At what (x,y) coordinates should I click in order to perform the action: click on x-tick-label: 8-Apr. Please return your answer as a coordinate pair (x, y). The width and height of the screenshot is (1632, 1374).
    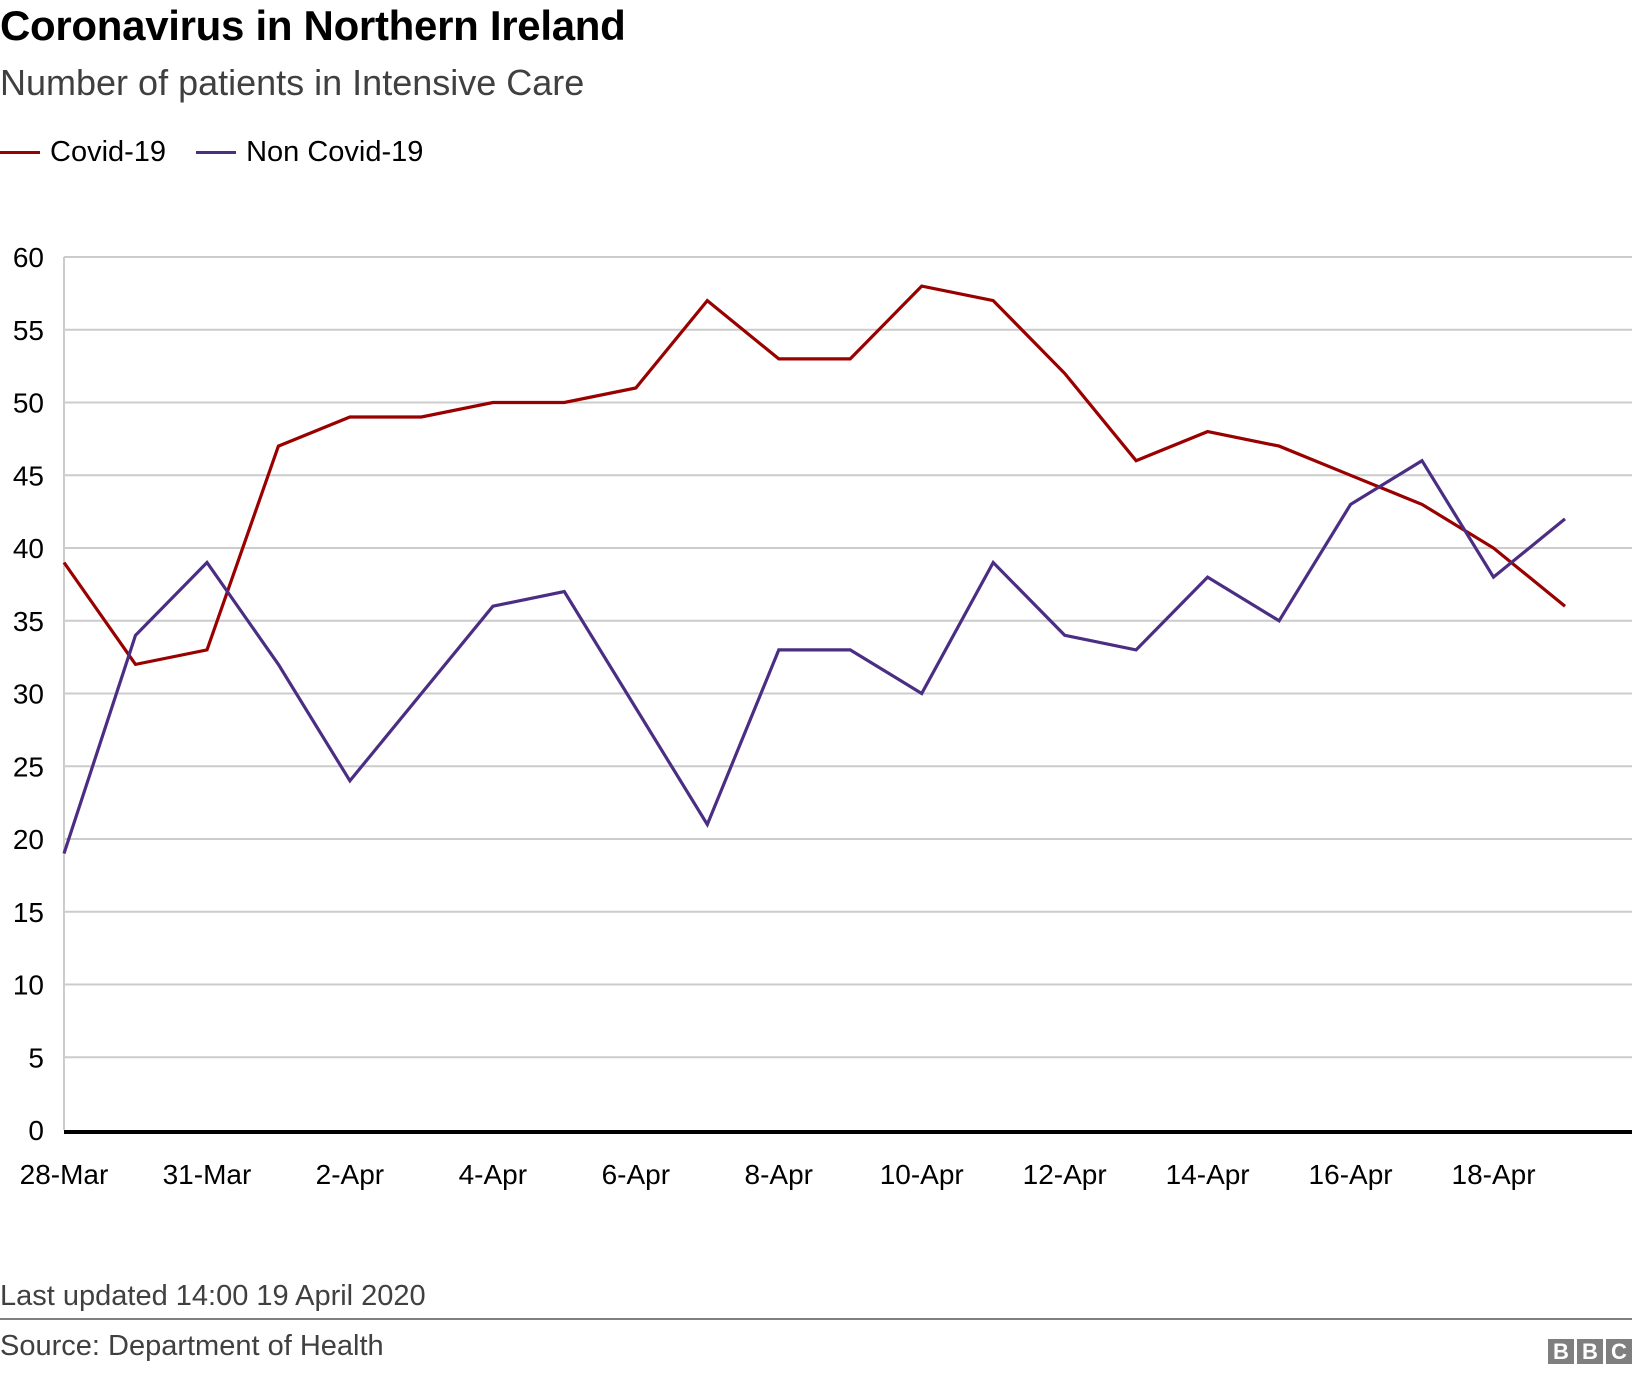
    Looking at the image, I should click on (779, 1174).